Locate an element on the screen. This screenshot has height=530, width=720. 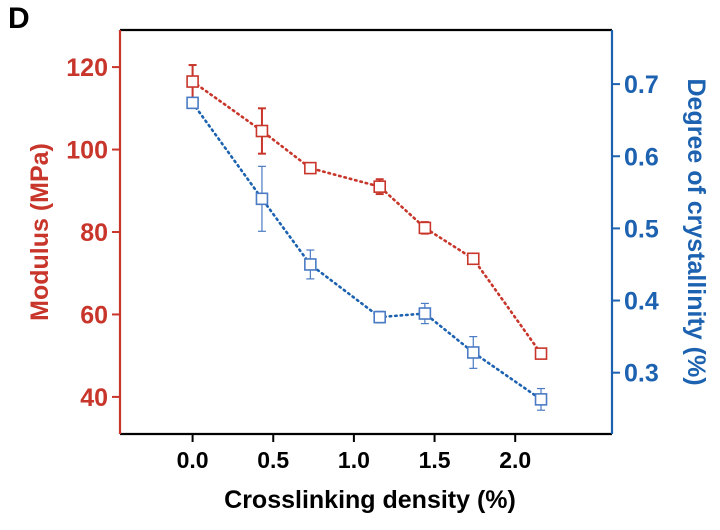
right-y-tick-label: 0.7 is located at coordinates (641, 85).